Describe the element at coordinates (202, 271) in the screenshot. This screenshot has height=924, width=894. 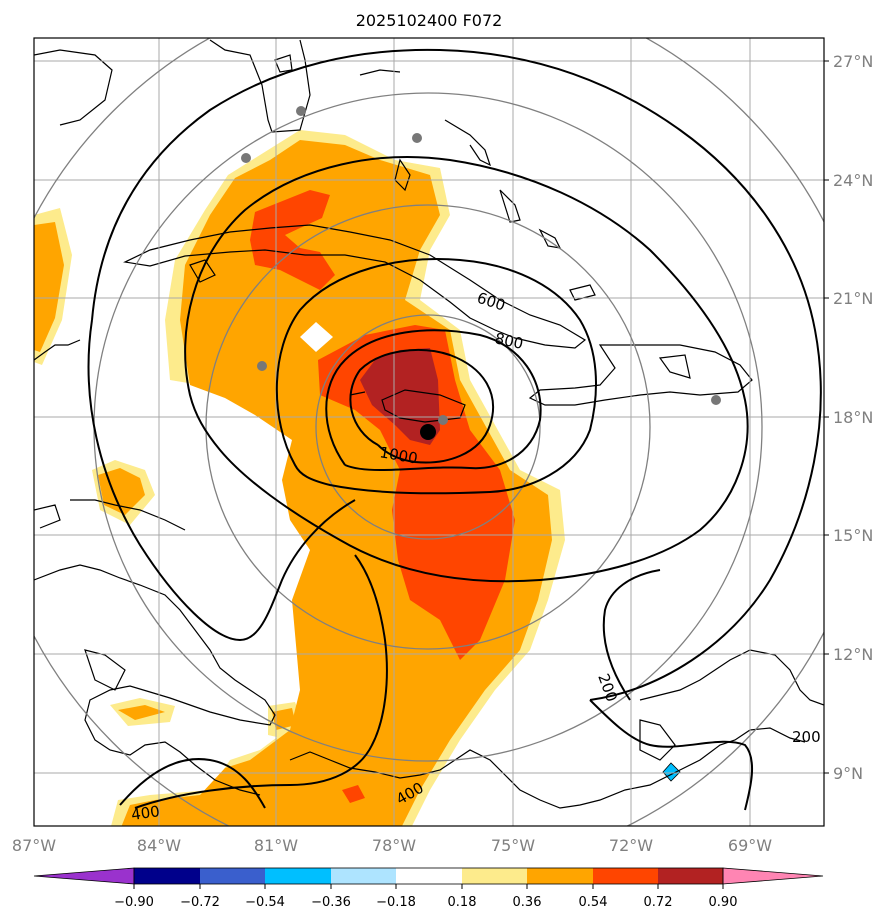
I see `coast-isle-youth` at that location.